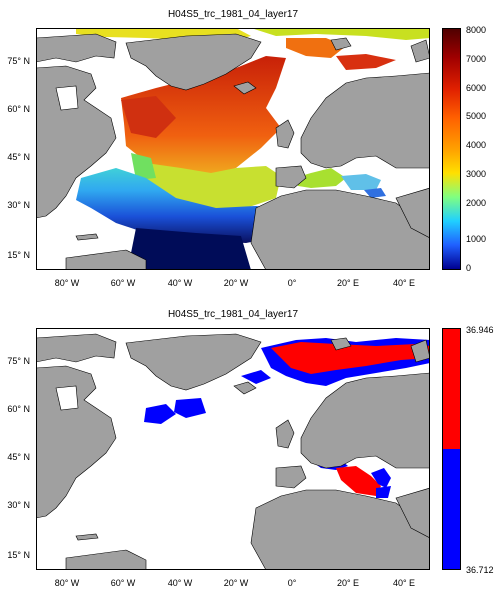 Image resolution: width=500 pixels, height=600 pixels. Describe the element at coordinates (476, 88) in the screenshot. I see `colorbar-tick: 6000` at that location.